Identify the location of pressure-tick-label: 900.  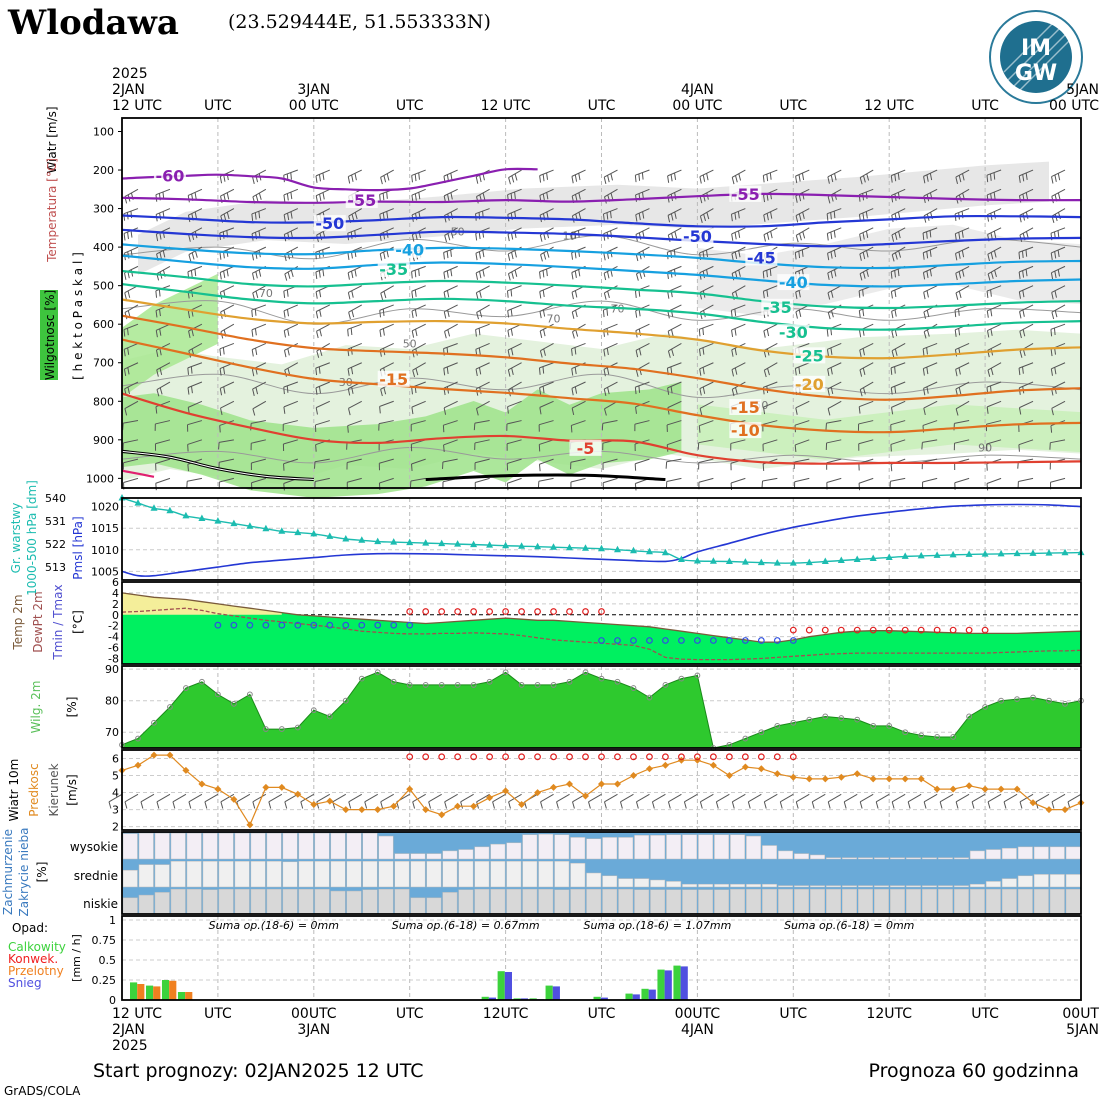
(103, 440).